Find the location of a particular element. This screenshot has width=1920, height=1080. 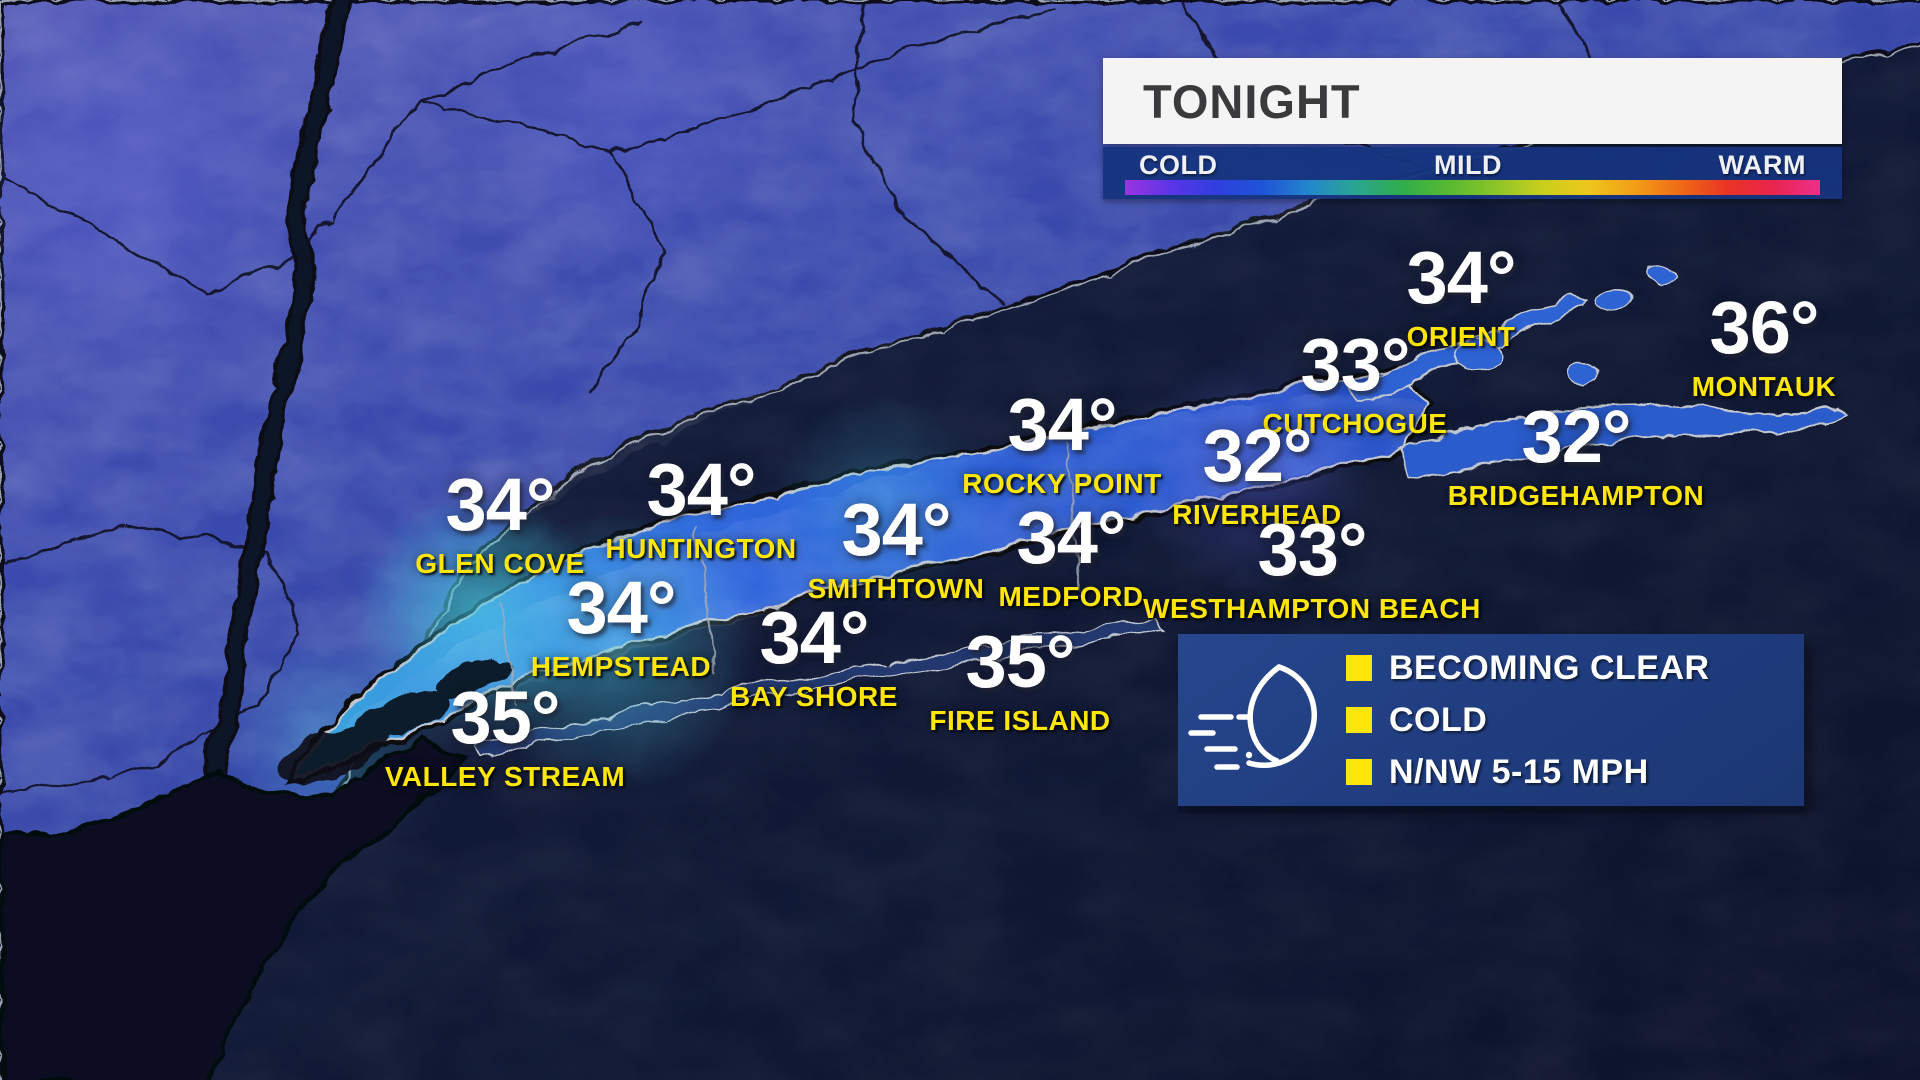

station-bridgehampton: 32° BRIDGEHAMPTON is located at coordinates (1576, 455).